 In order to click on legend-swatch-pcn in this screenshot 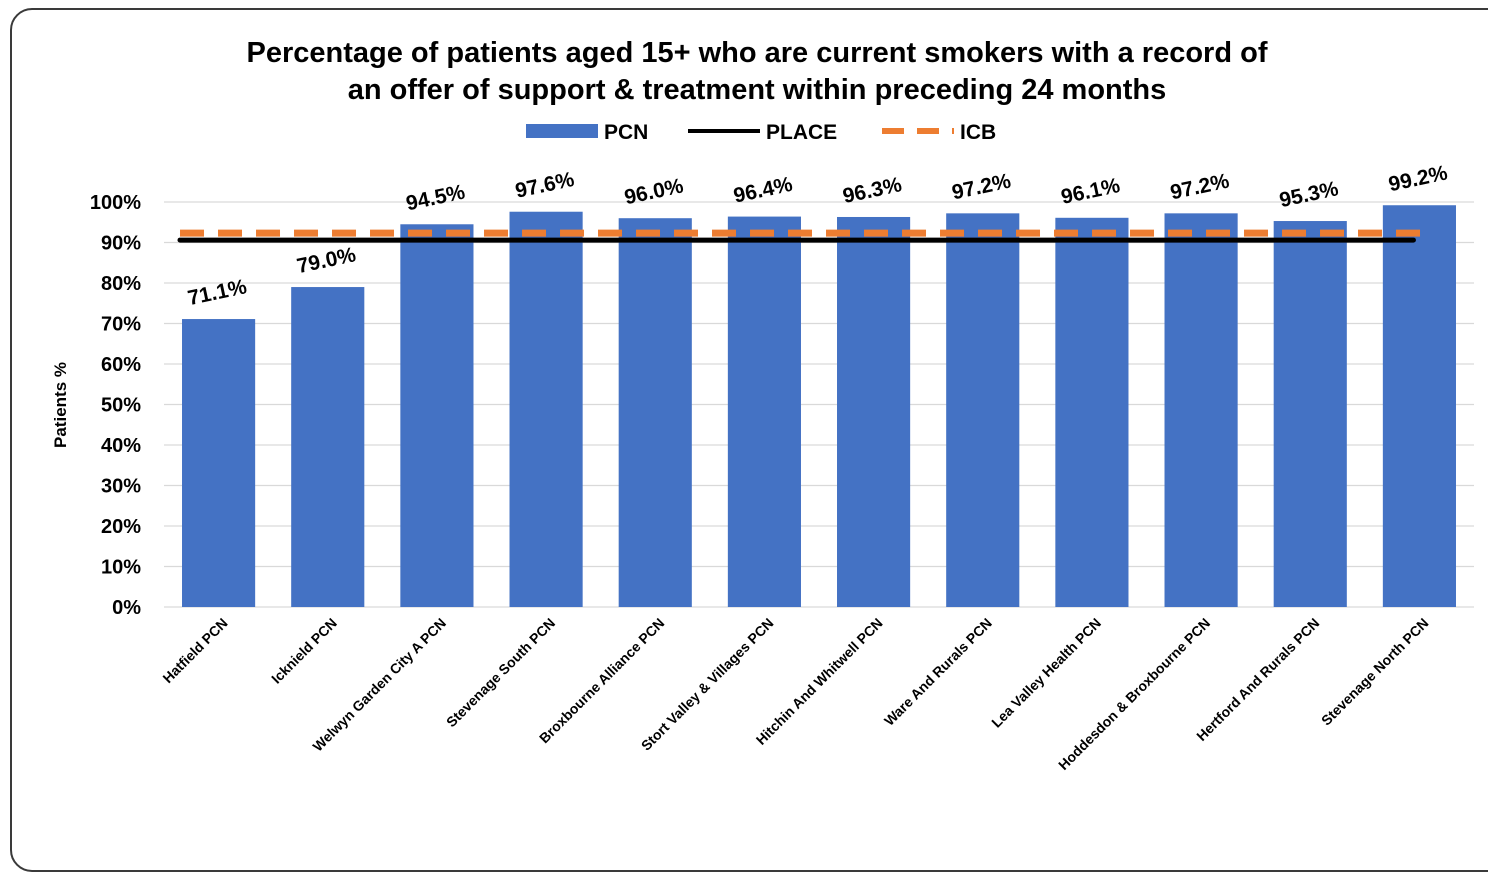, I will do `click(562, 131)`.